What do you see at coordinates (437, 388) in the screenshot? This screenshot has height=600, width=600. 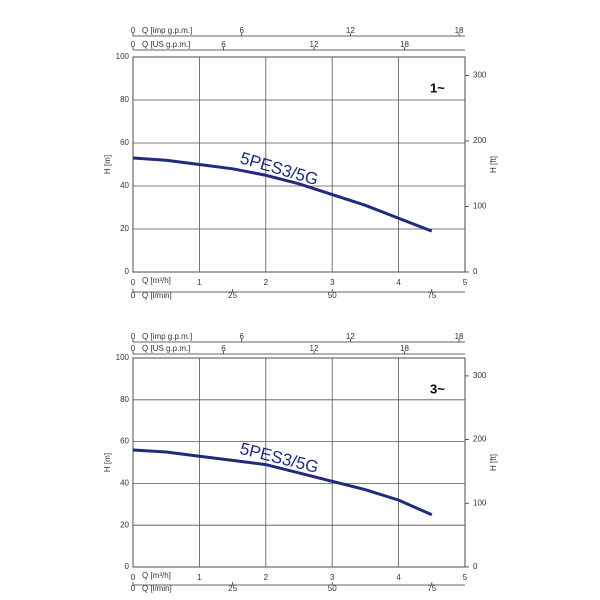 I see `annotation: 3~` at bounding box center [437, 388].